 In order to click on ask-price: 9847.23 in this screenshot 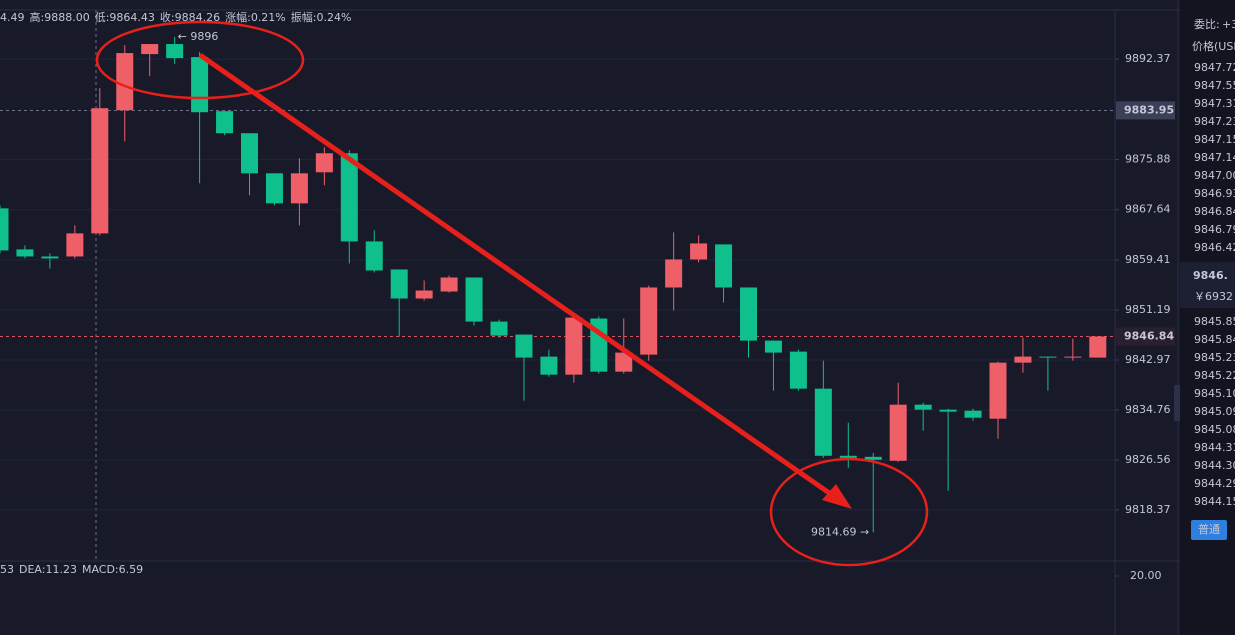, I will do `click(1214, 121)`.